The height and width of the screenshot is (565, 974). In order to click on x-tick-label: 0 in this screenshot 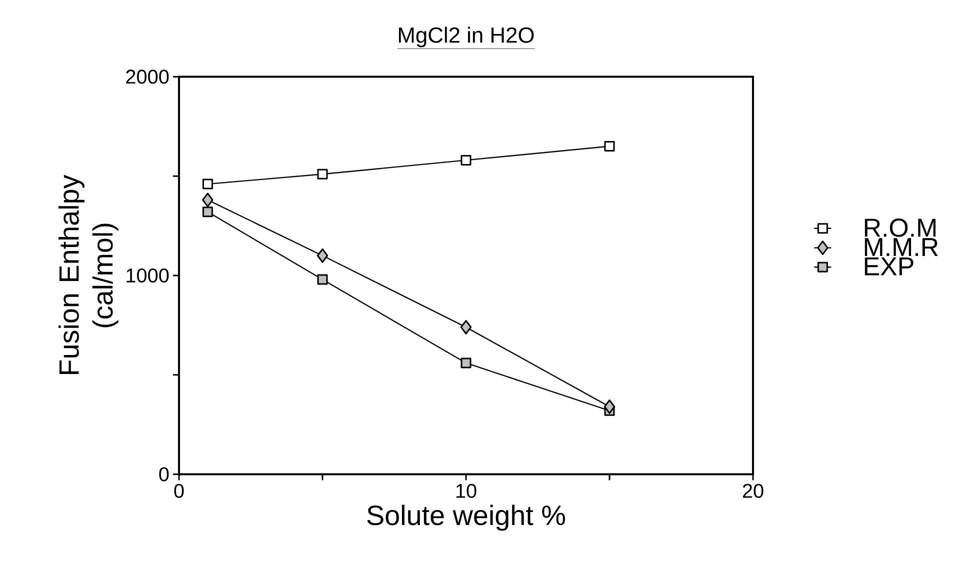, I will do `click(179, 491)`.